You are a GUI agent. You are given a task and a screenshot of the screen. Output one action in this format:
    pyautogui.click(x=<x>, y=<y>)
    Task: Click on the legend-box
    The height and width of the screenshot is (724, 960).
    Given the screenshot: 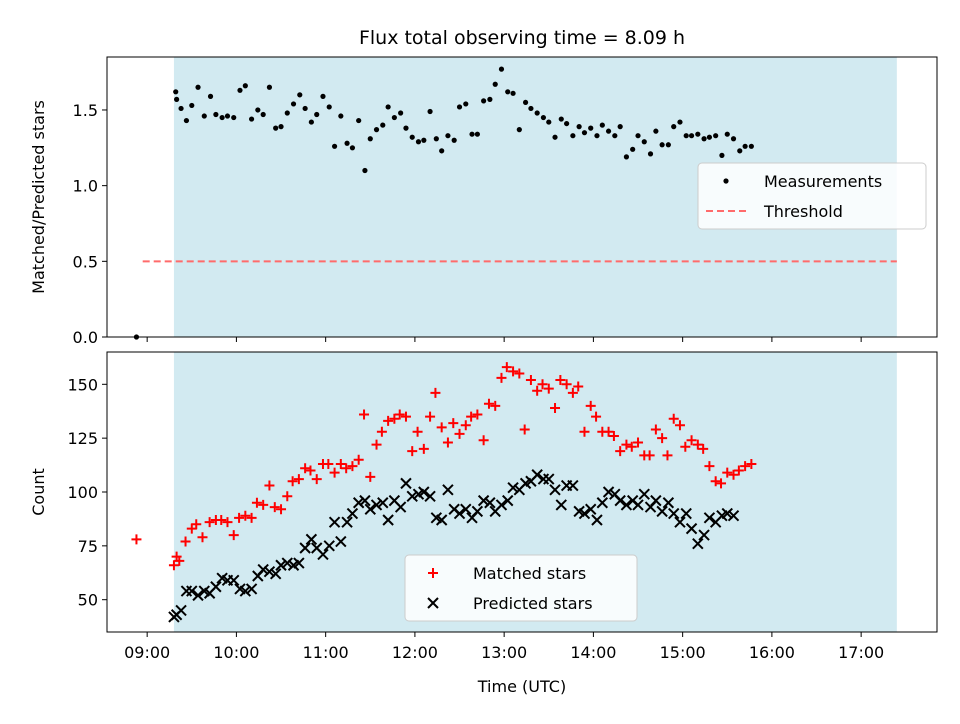 What is the action you would take?
    pyautogui.click(x=812, y=196)
    